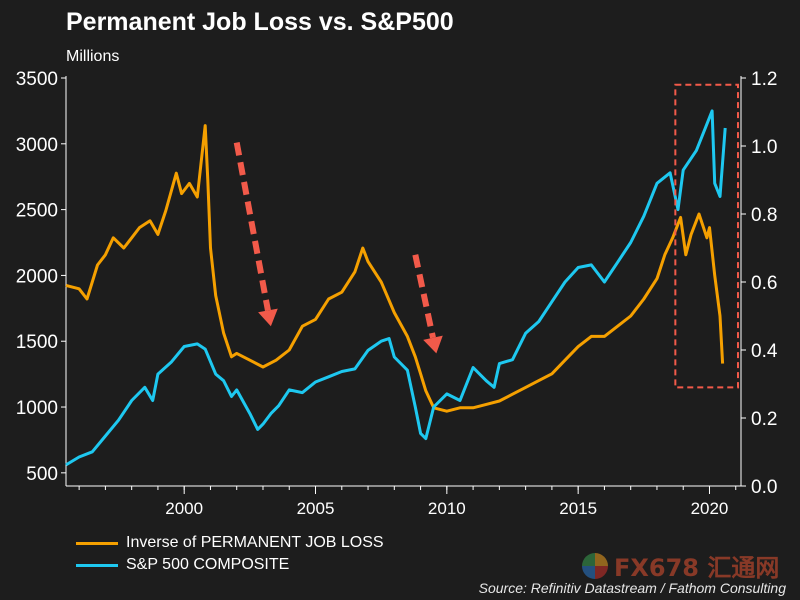 The height and width of the screenshot is (600, 800). Describe the element at coordinates (260, 22) in the screenshot. I see `chart-title: Permanent Job Loss vs. S&P500` at that location.